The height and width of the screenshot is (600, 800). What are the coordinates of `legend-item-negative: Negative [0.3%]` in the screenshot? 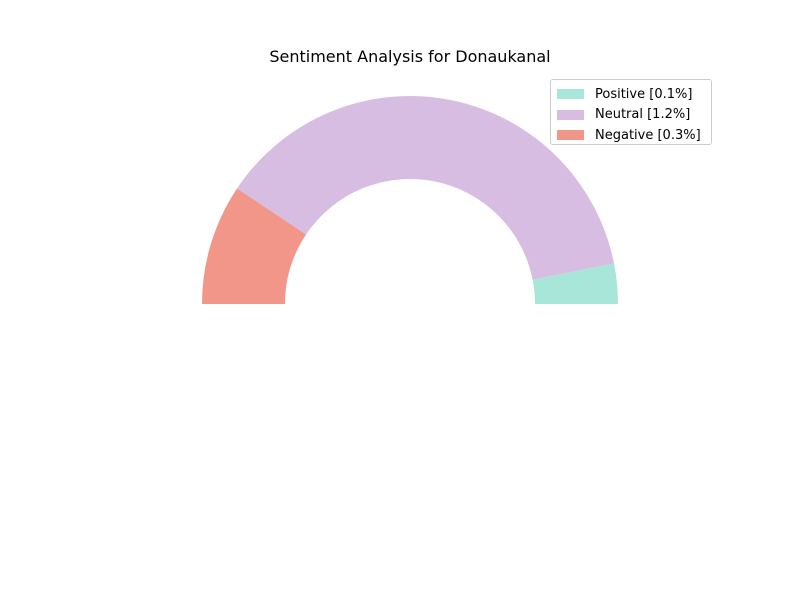 It's located at (631, 135).